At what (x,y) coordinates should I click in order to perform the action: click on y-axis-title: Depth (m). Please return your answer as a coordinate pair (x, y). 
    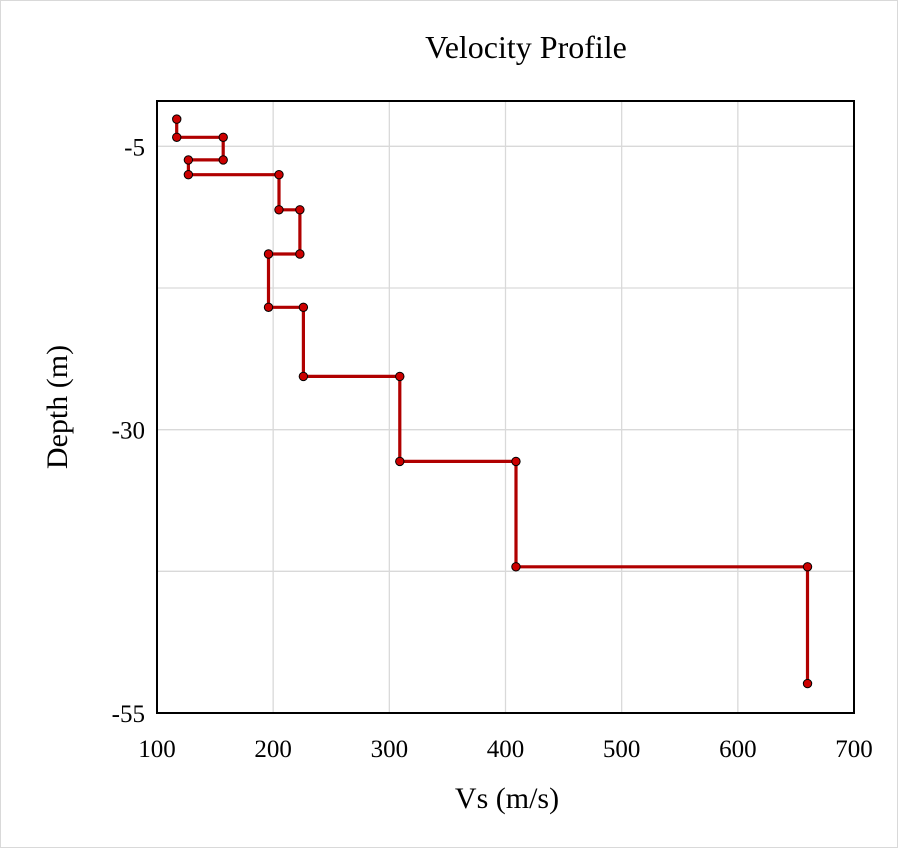
    Looking at the image, I should click on (57, 407).